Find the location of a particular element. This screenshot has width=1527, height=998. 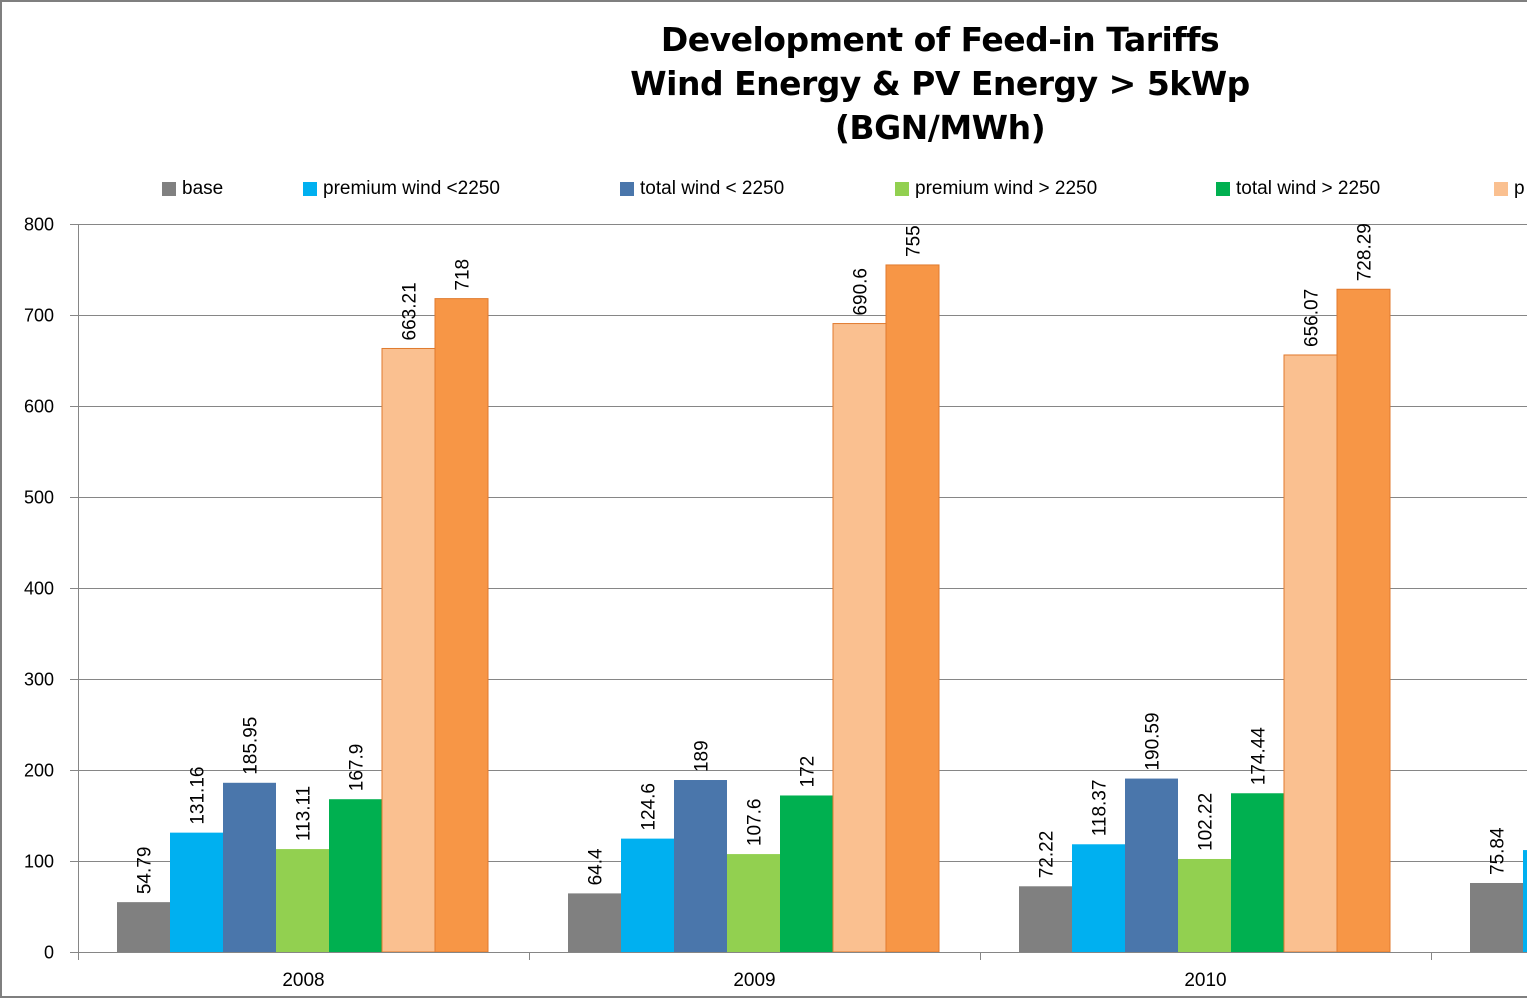

data-label: 113.11 is located at coordinates (304, 813).